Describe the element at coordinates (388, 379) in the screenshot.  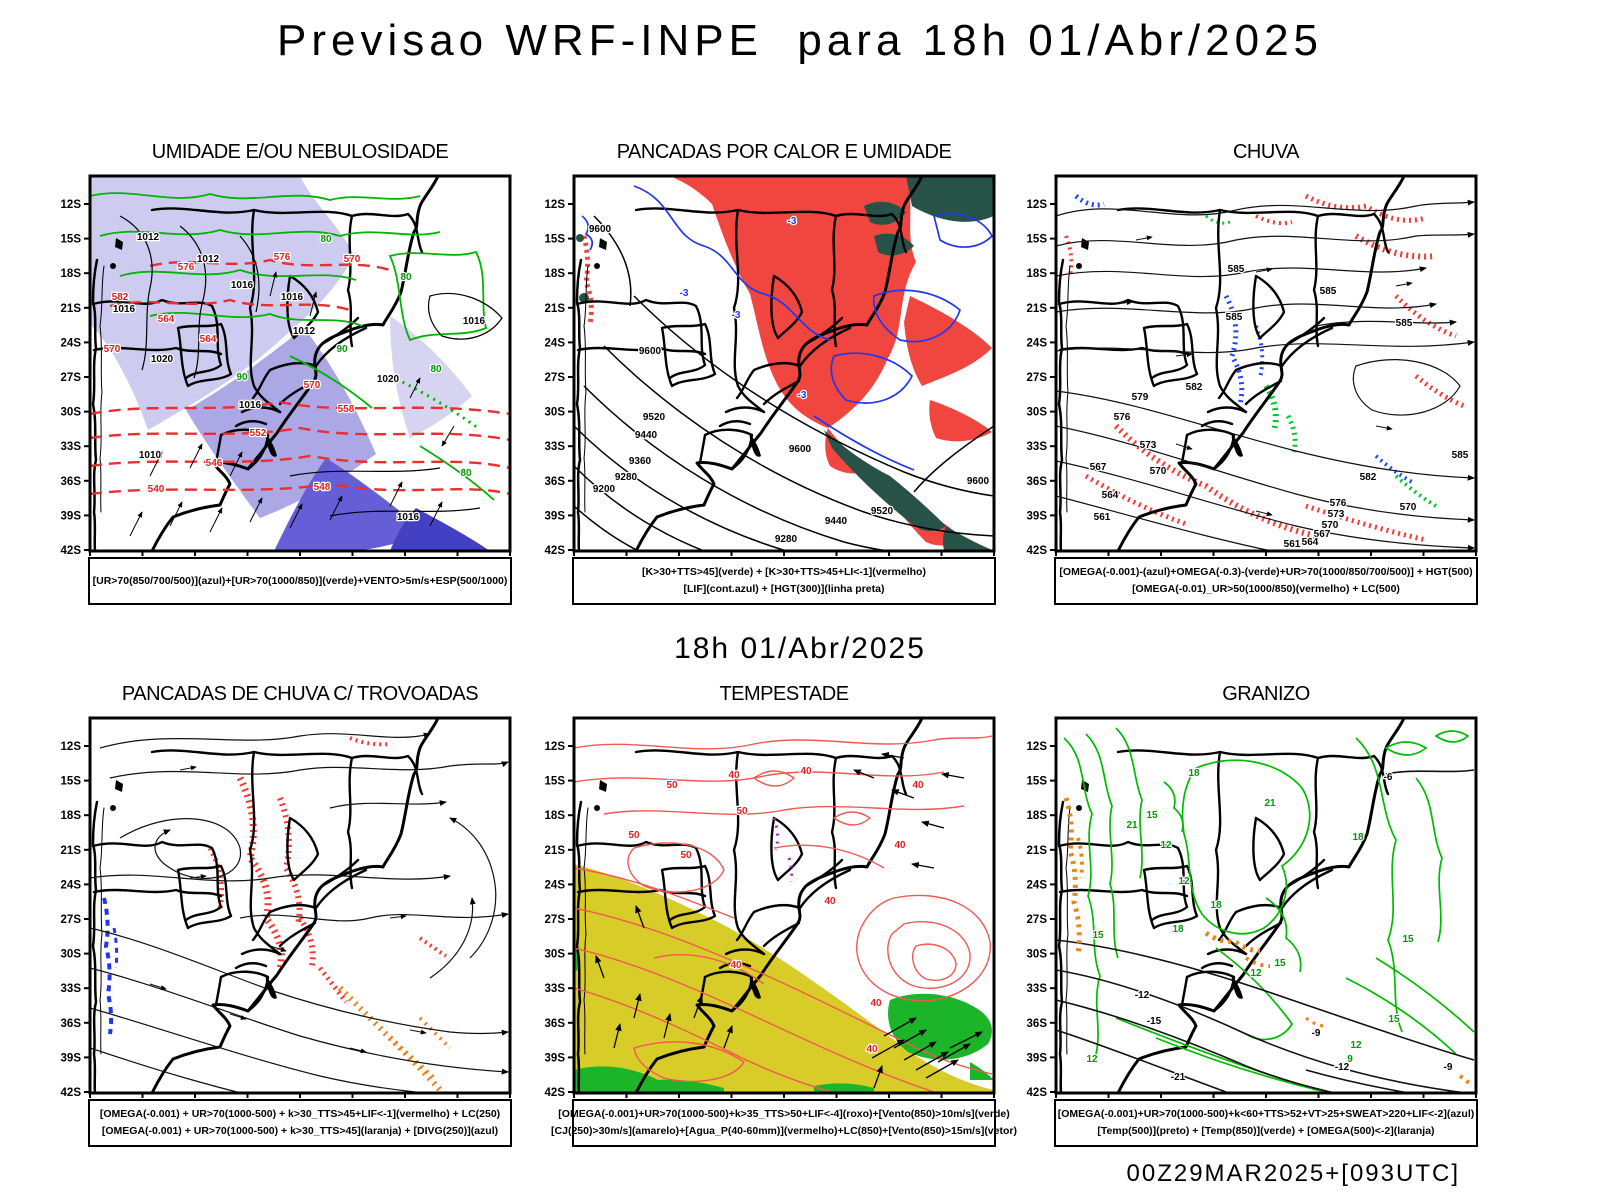
I see `svg-text: 1020` at that location.